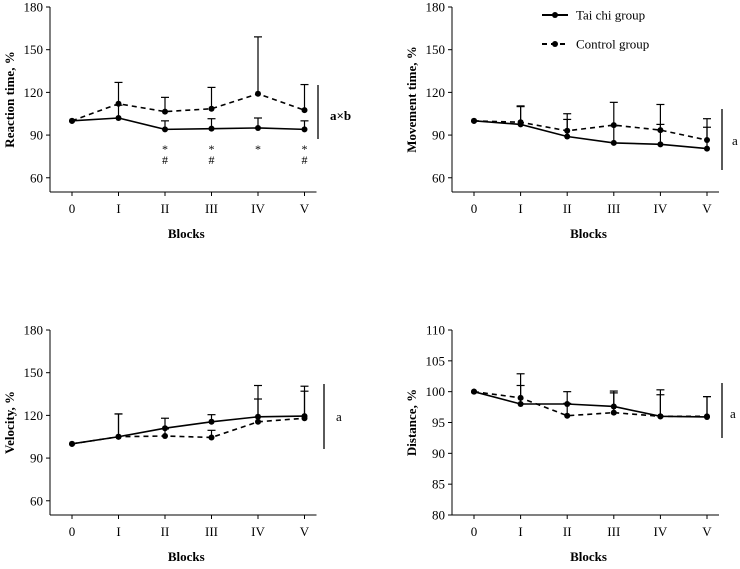  Describe the element at coordinates (411, 422) in the screenshot. I see `y-axis-label: Distance, %` at that location.